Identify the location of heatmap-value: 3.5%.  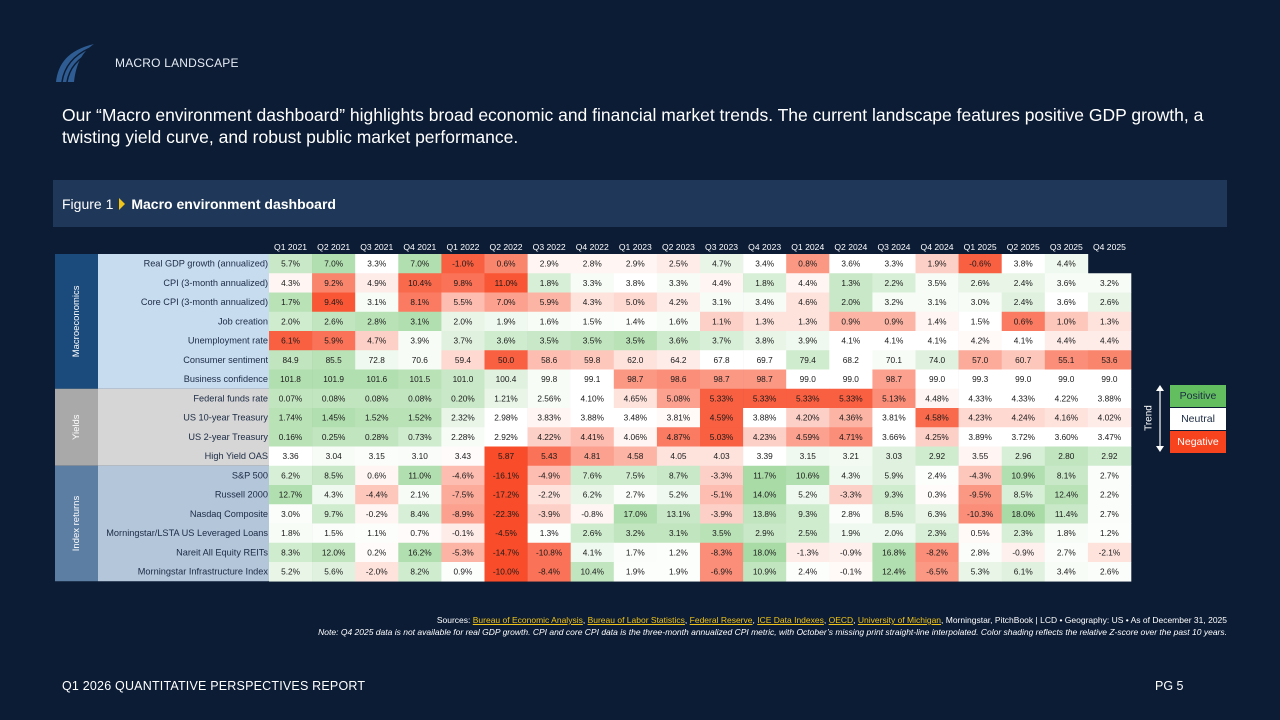
(938, 283).